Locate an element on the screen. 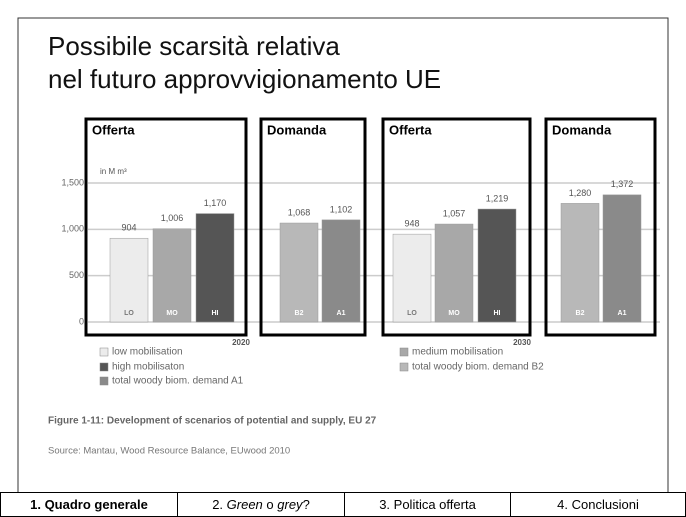 This screenshot has height=517, width=686. legend-label: medium mobilisation is located at coordinates (457, 352).